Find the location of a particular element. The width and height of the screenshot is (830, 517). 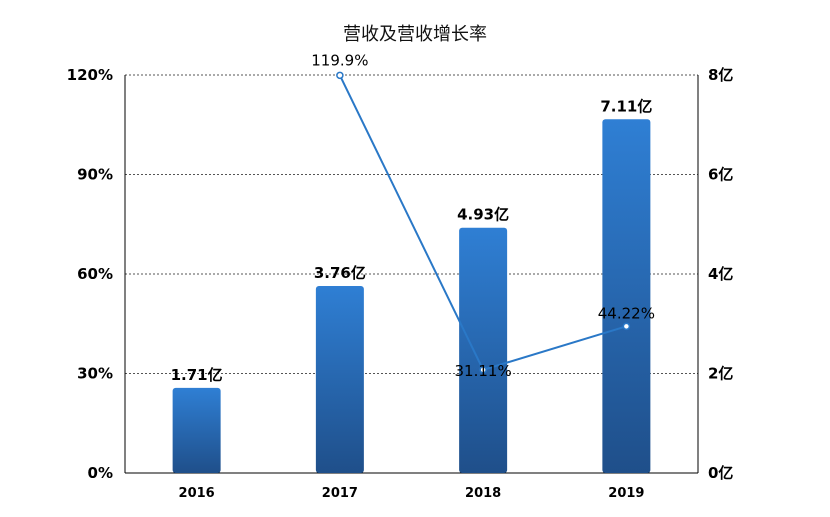

x-axis-tick-label: 2016 is located at coordinates (197, 493).